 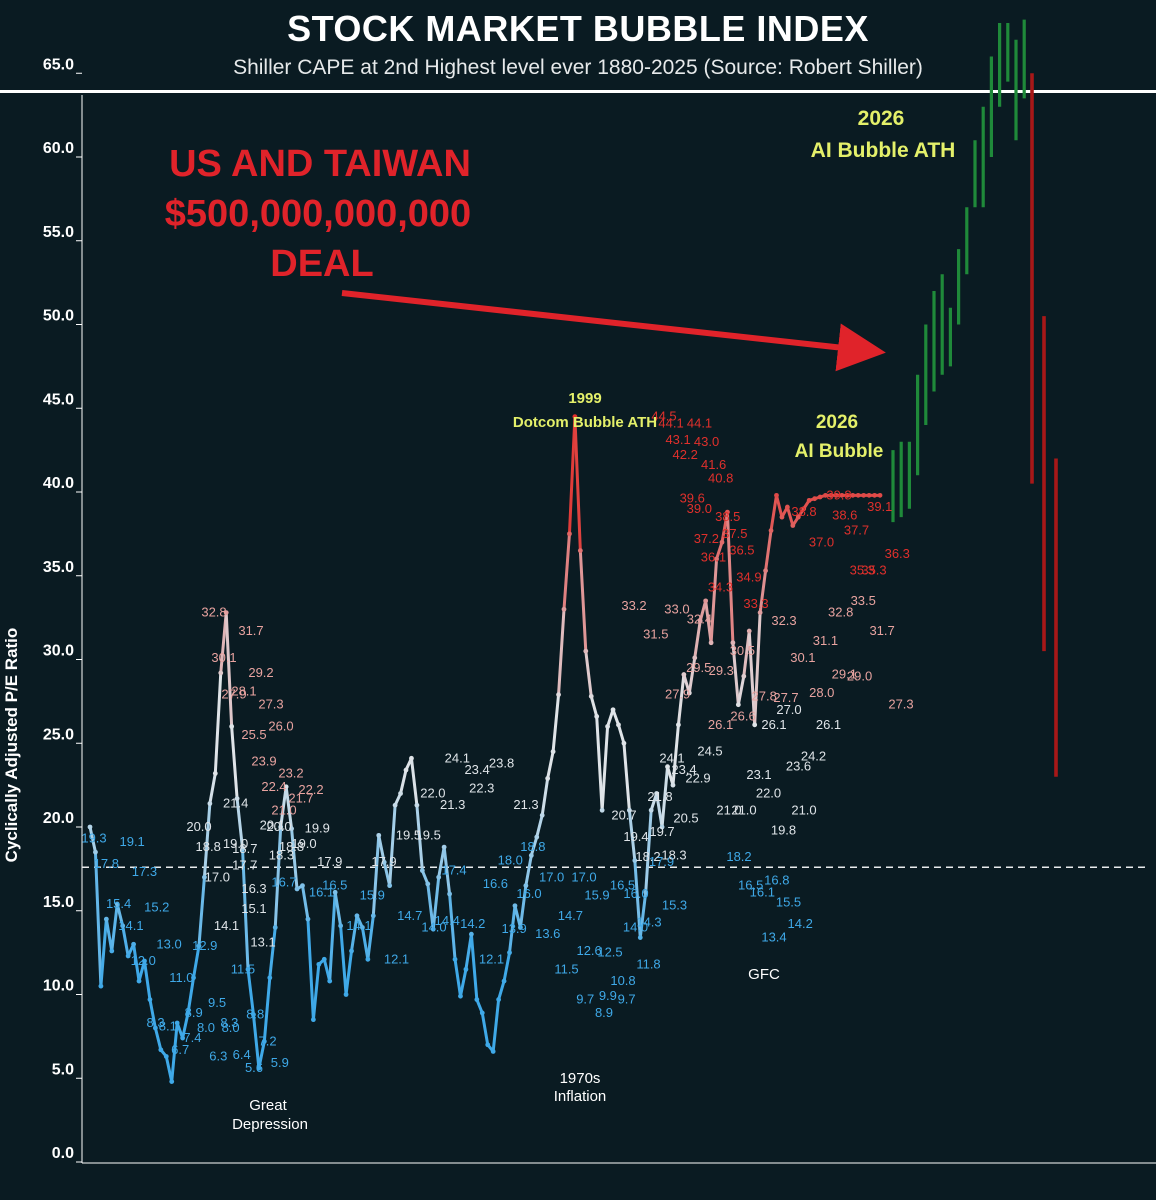 I want to click on value-label: 13.0, so click(x=168, y=943).